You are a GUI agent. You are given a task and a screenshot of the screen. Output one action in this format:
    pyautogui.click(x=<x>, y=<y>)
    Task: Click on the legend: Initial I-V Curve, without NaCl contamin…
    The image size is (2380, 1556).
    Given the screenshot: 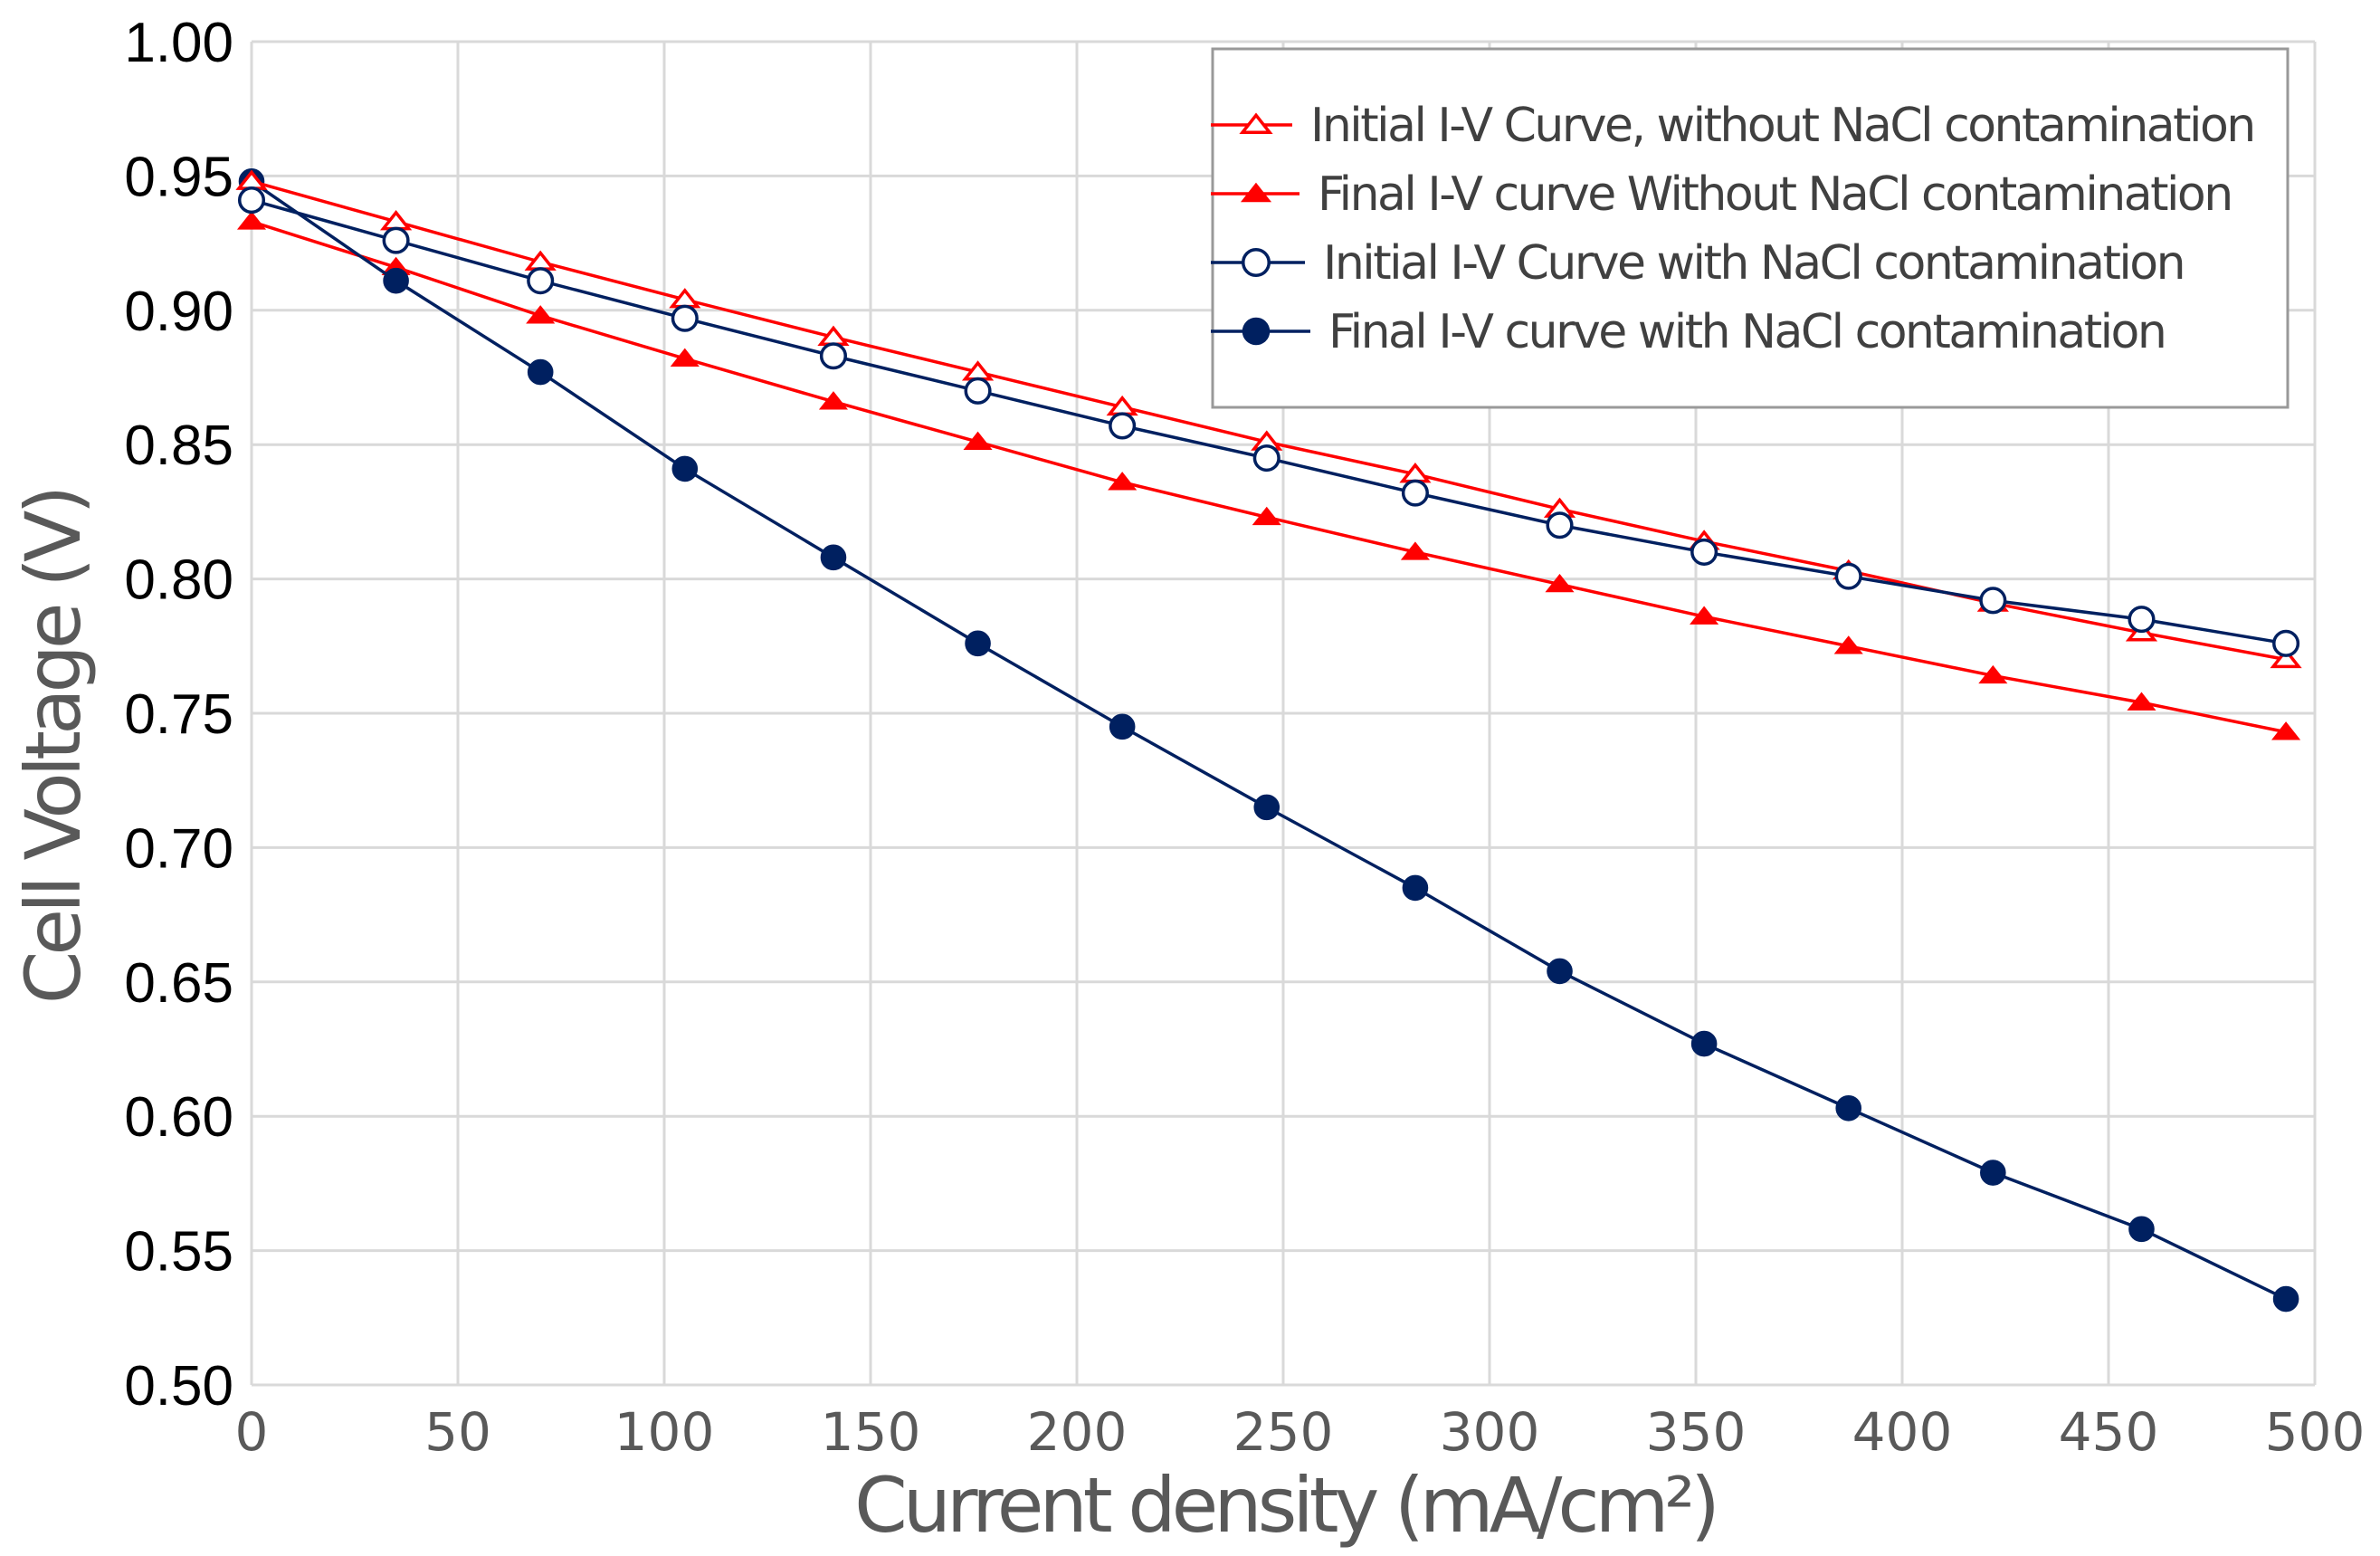 What is the action you would take?
    pyautogui.click(x=1750, y=228)
    